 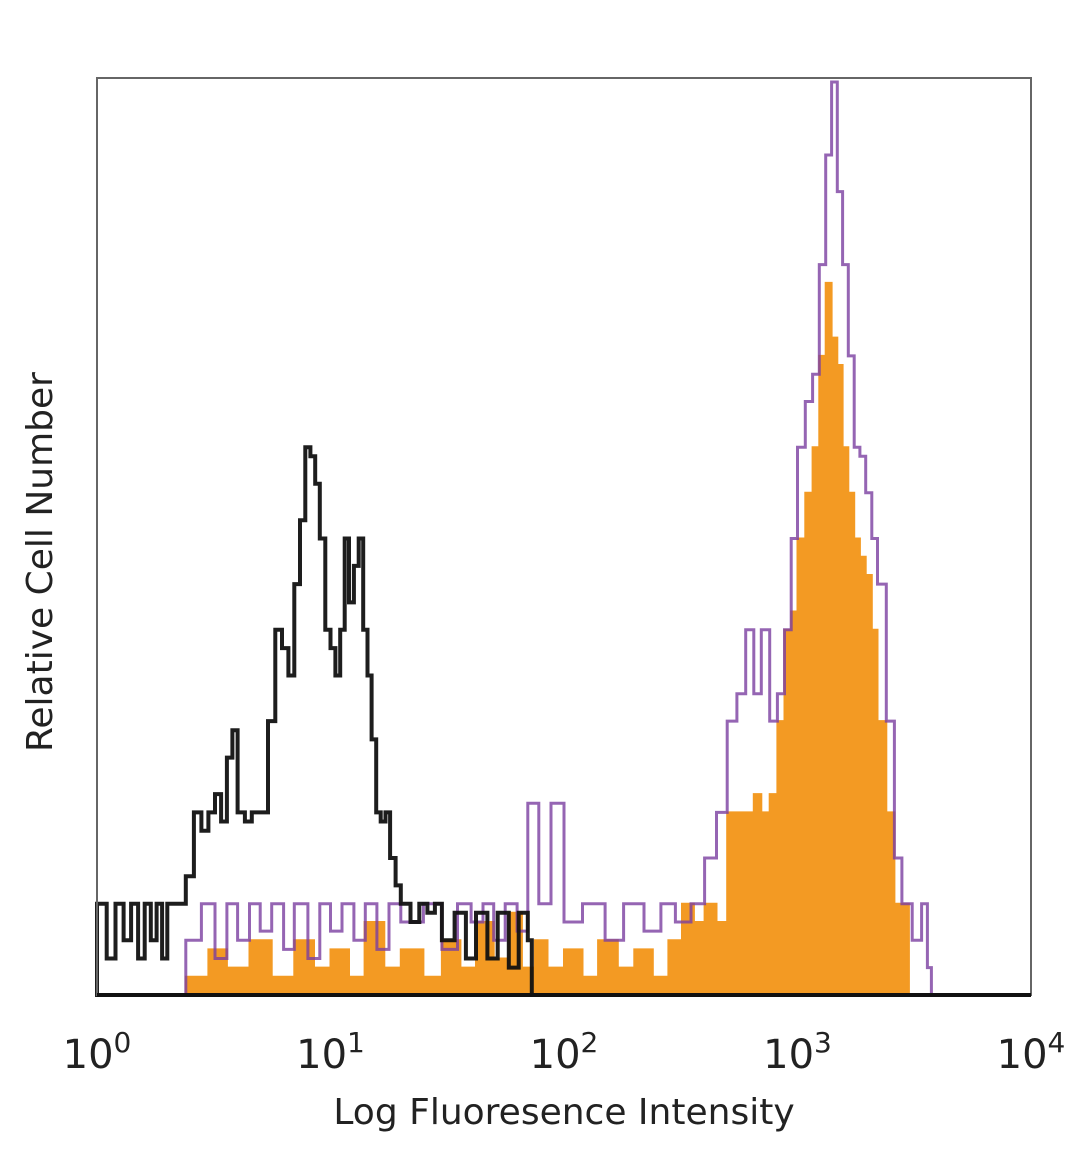 I want to click on x-axis-label: Log Fluoresence Intensity, so click(x=563, y=1112).